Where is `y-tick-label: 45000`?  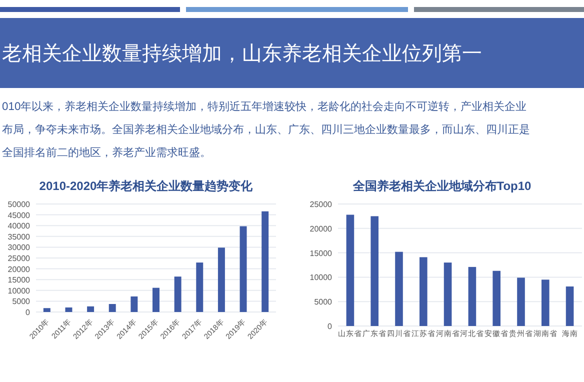 y-tick-label: 45000 is located at coordinates (19, 215).